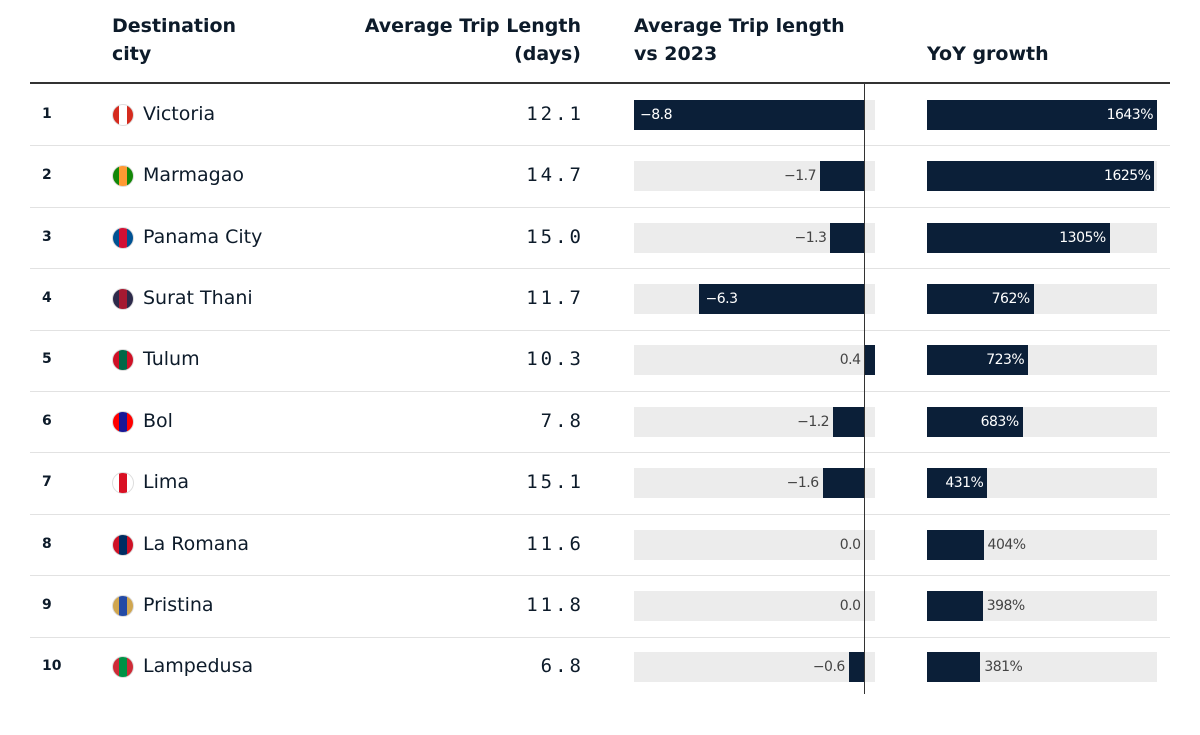  What do you see at coordinates (132, 54) in the screenshot?
I see `header-line: city` at bounding box center [132, 54].